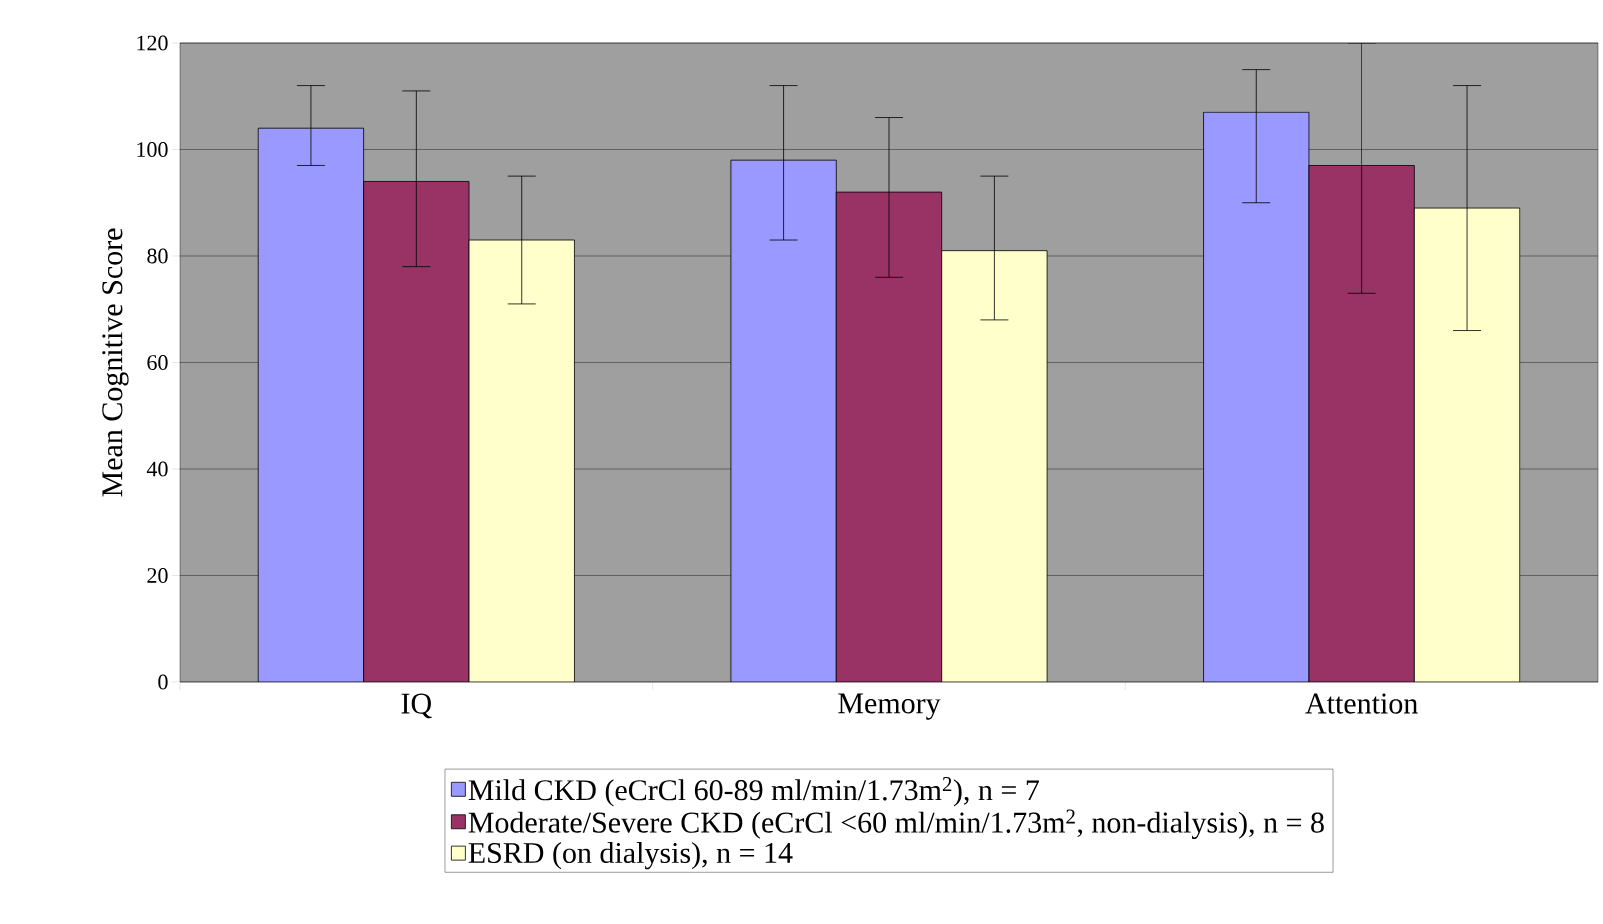  I want to click on x-tick-label: Attention, so click(1361, 703).